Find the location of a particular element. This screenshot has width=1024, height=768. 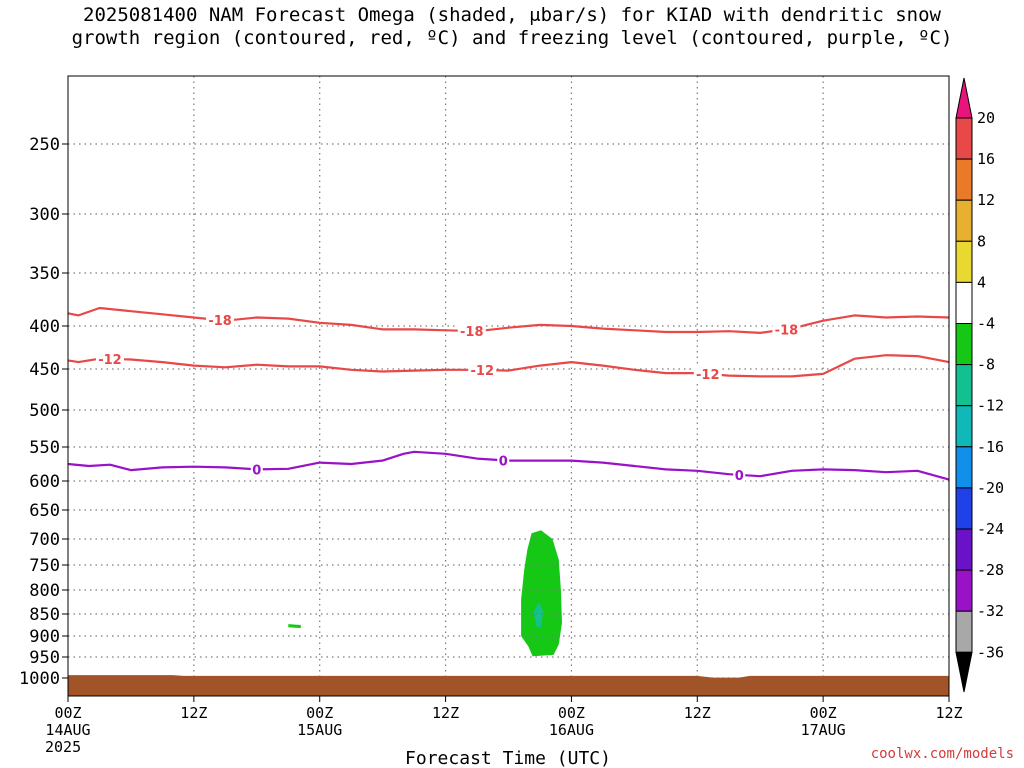

y-tick-label: 900 is located at coordinates (44, 637).